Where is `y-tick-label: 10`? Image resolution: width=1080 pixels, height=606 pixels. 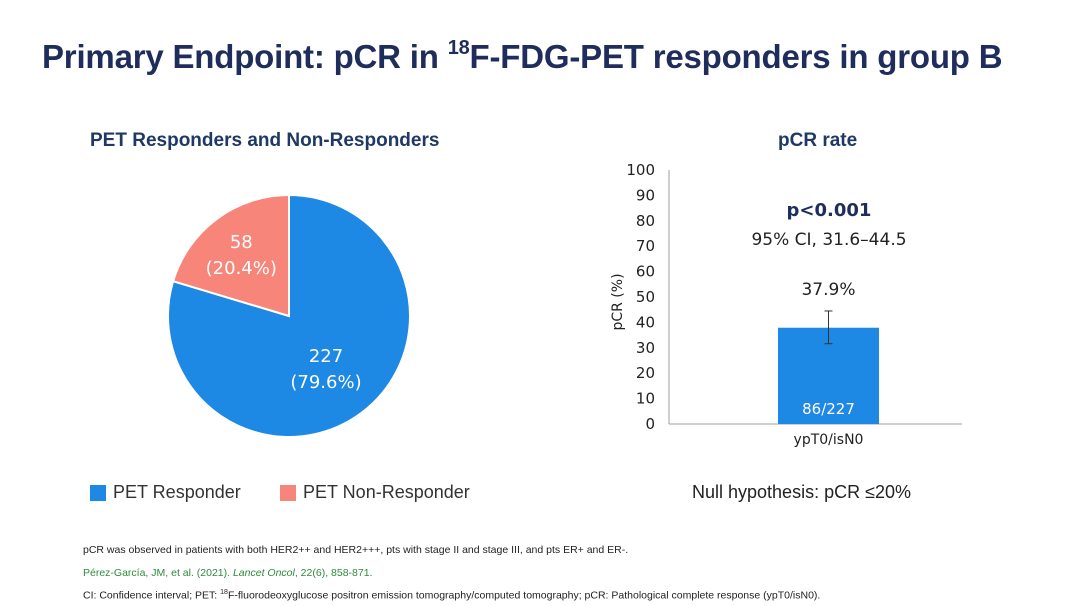 y-tick-label: 10 is located at coordinates (645, 399).